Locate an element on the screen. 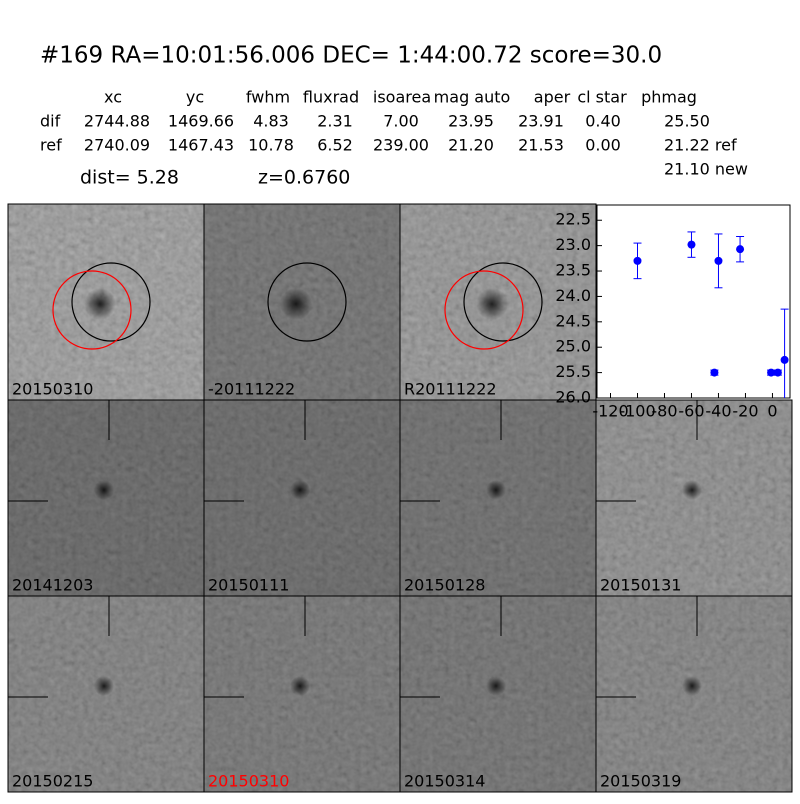 The height and width of the screenshot is (804, 800). row-label: dif is located at coordinates (50, 121).